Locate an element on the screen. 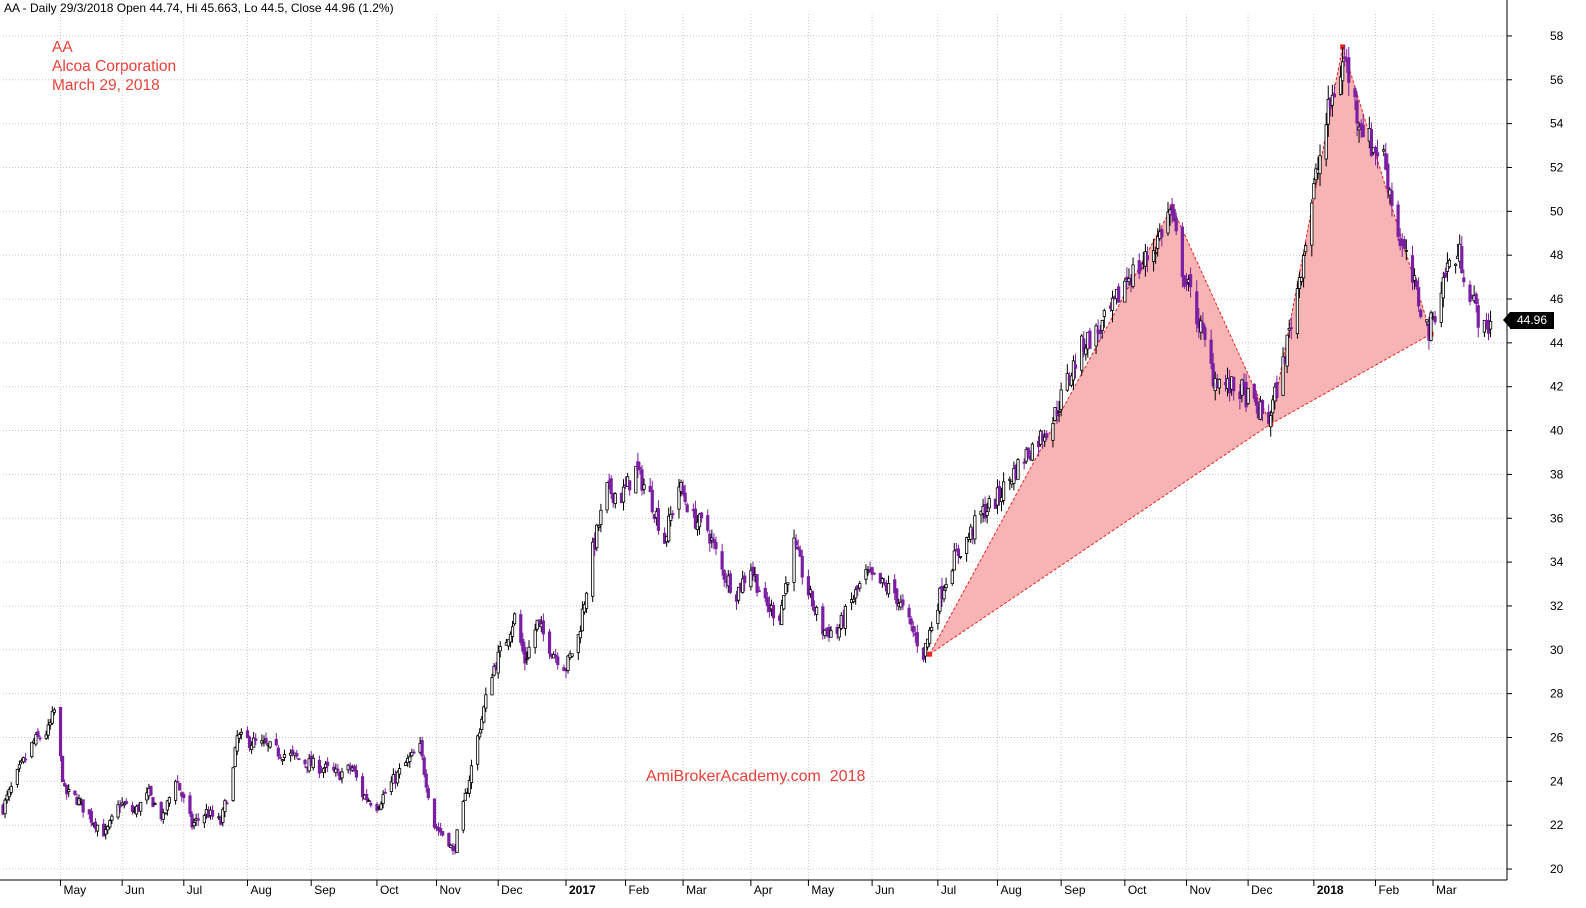  chart-date: March 29, 2018 is located at coordinates (106, 85).